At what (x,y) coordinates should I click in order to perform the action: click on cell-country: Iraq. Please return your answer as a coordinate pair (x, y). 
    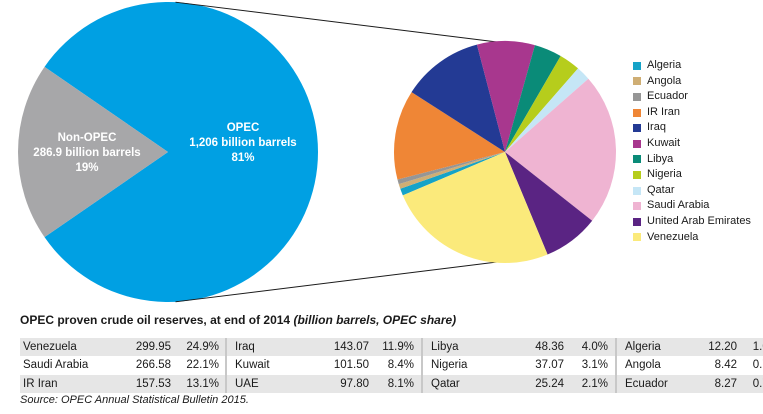
    Looking at the image, I should click on (245, 346).